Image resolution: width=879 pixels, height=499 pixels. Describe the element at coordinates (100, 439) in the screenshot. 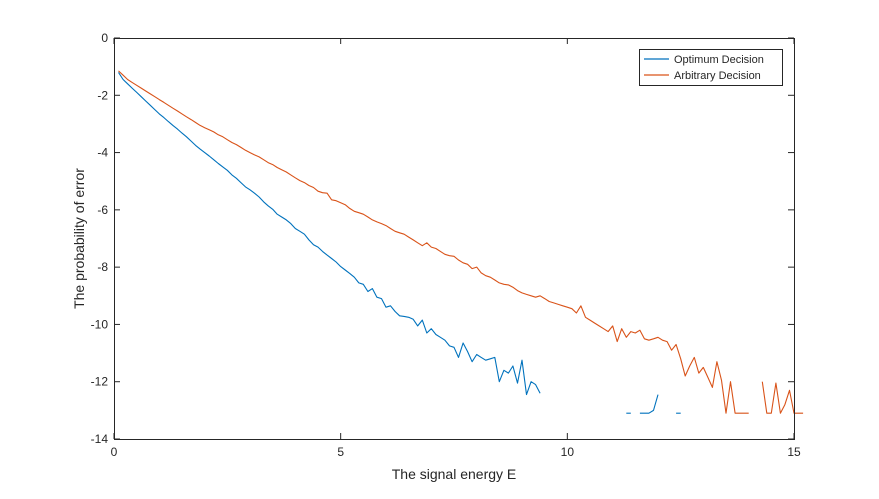

I see `y-tick-label: -14` at that location.